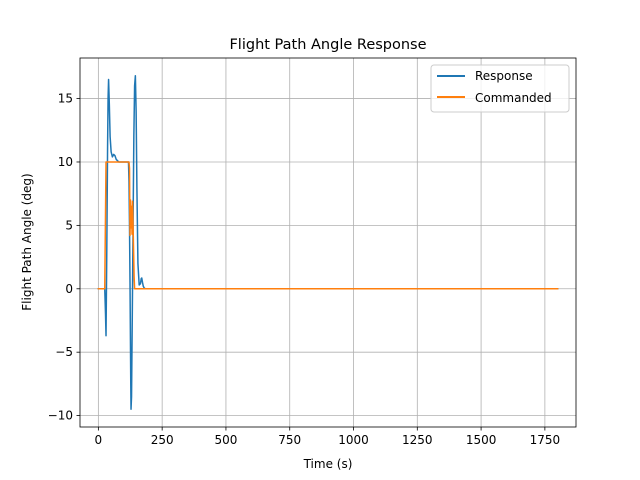 This screenshot has height=480, width=640. I want to click on x-axis-label: Time (s), so click(328, 464).